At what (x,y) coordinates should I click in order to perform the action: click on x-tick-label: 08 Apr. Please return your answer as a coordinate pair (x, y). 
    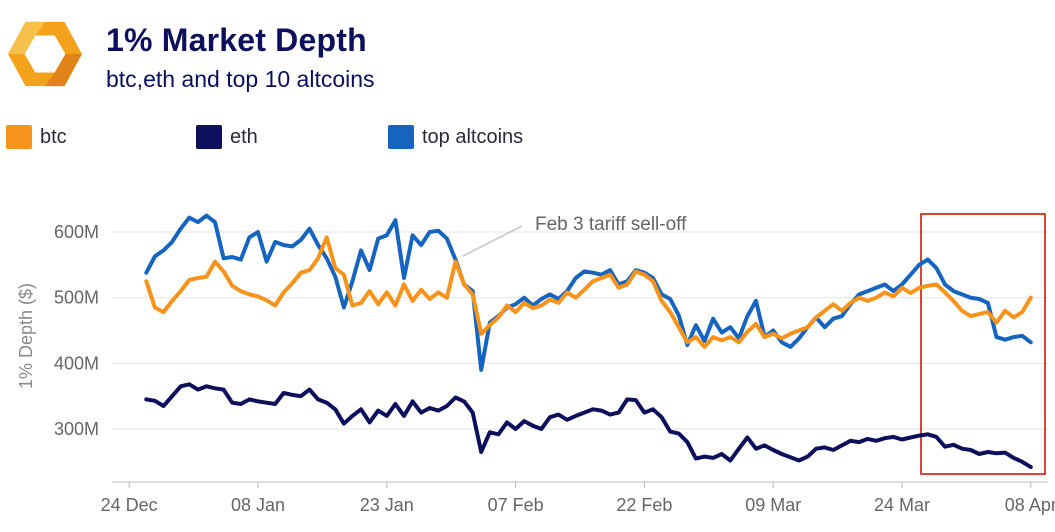
    Looking at the image, I should click on (1030, 505).